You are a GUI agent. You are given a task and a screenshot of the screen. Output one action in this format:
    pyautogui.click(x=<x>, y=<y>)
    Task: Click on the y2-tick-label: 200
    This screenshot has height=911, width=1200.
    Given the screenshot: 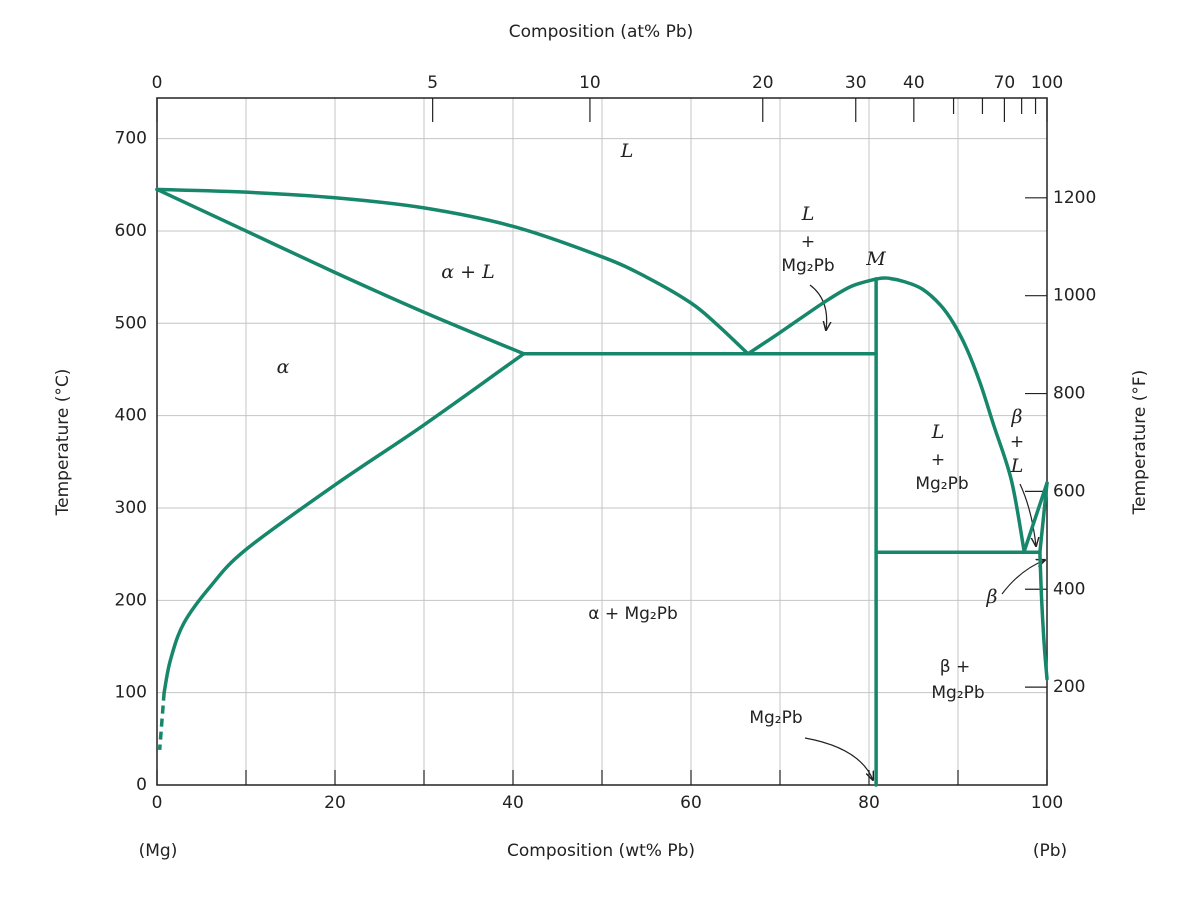 What is the action you would take?
    pyautogui.click(x=1069, y=687)
    